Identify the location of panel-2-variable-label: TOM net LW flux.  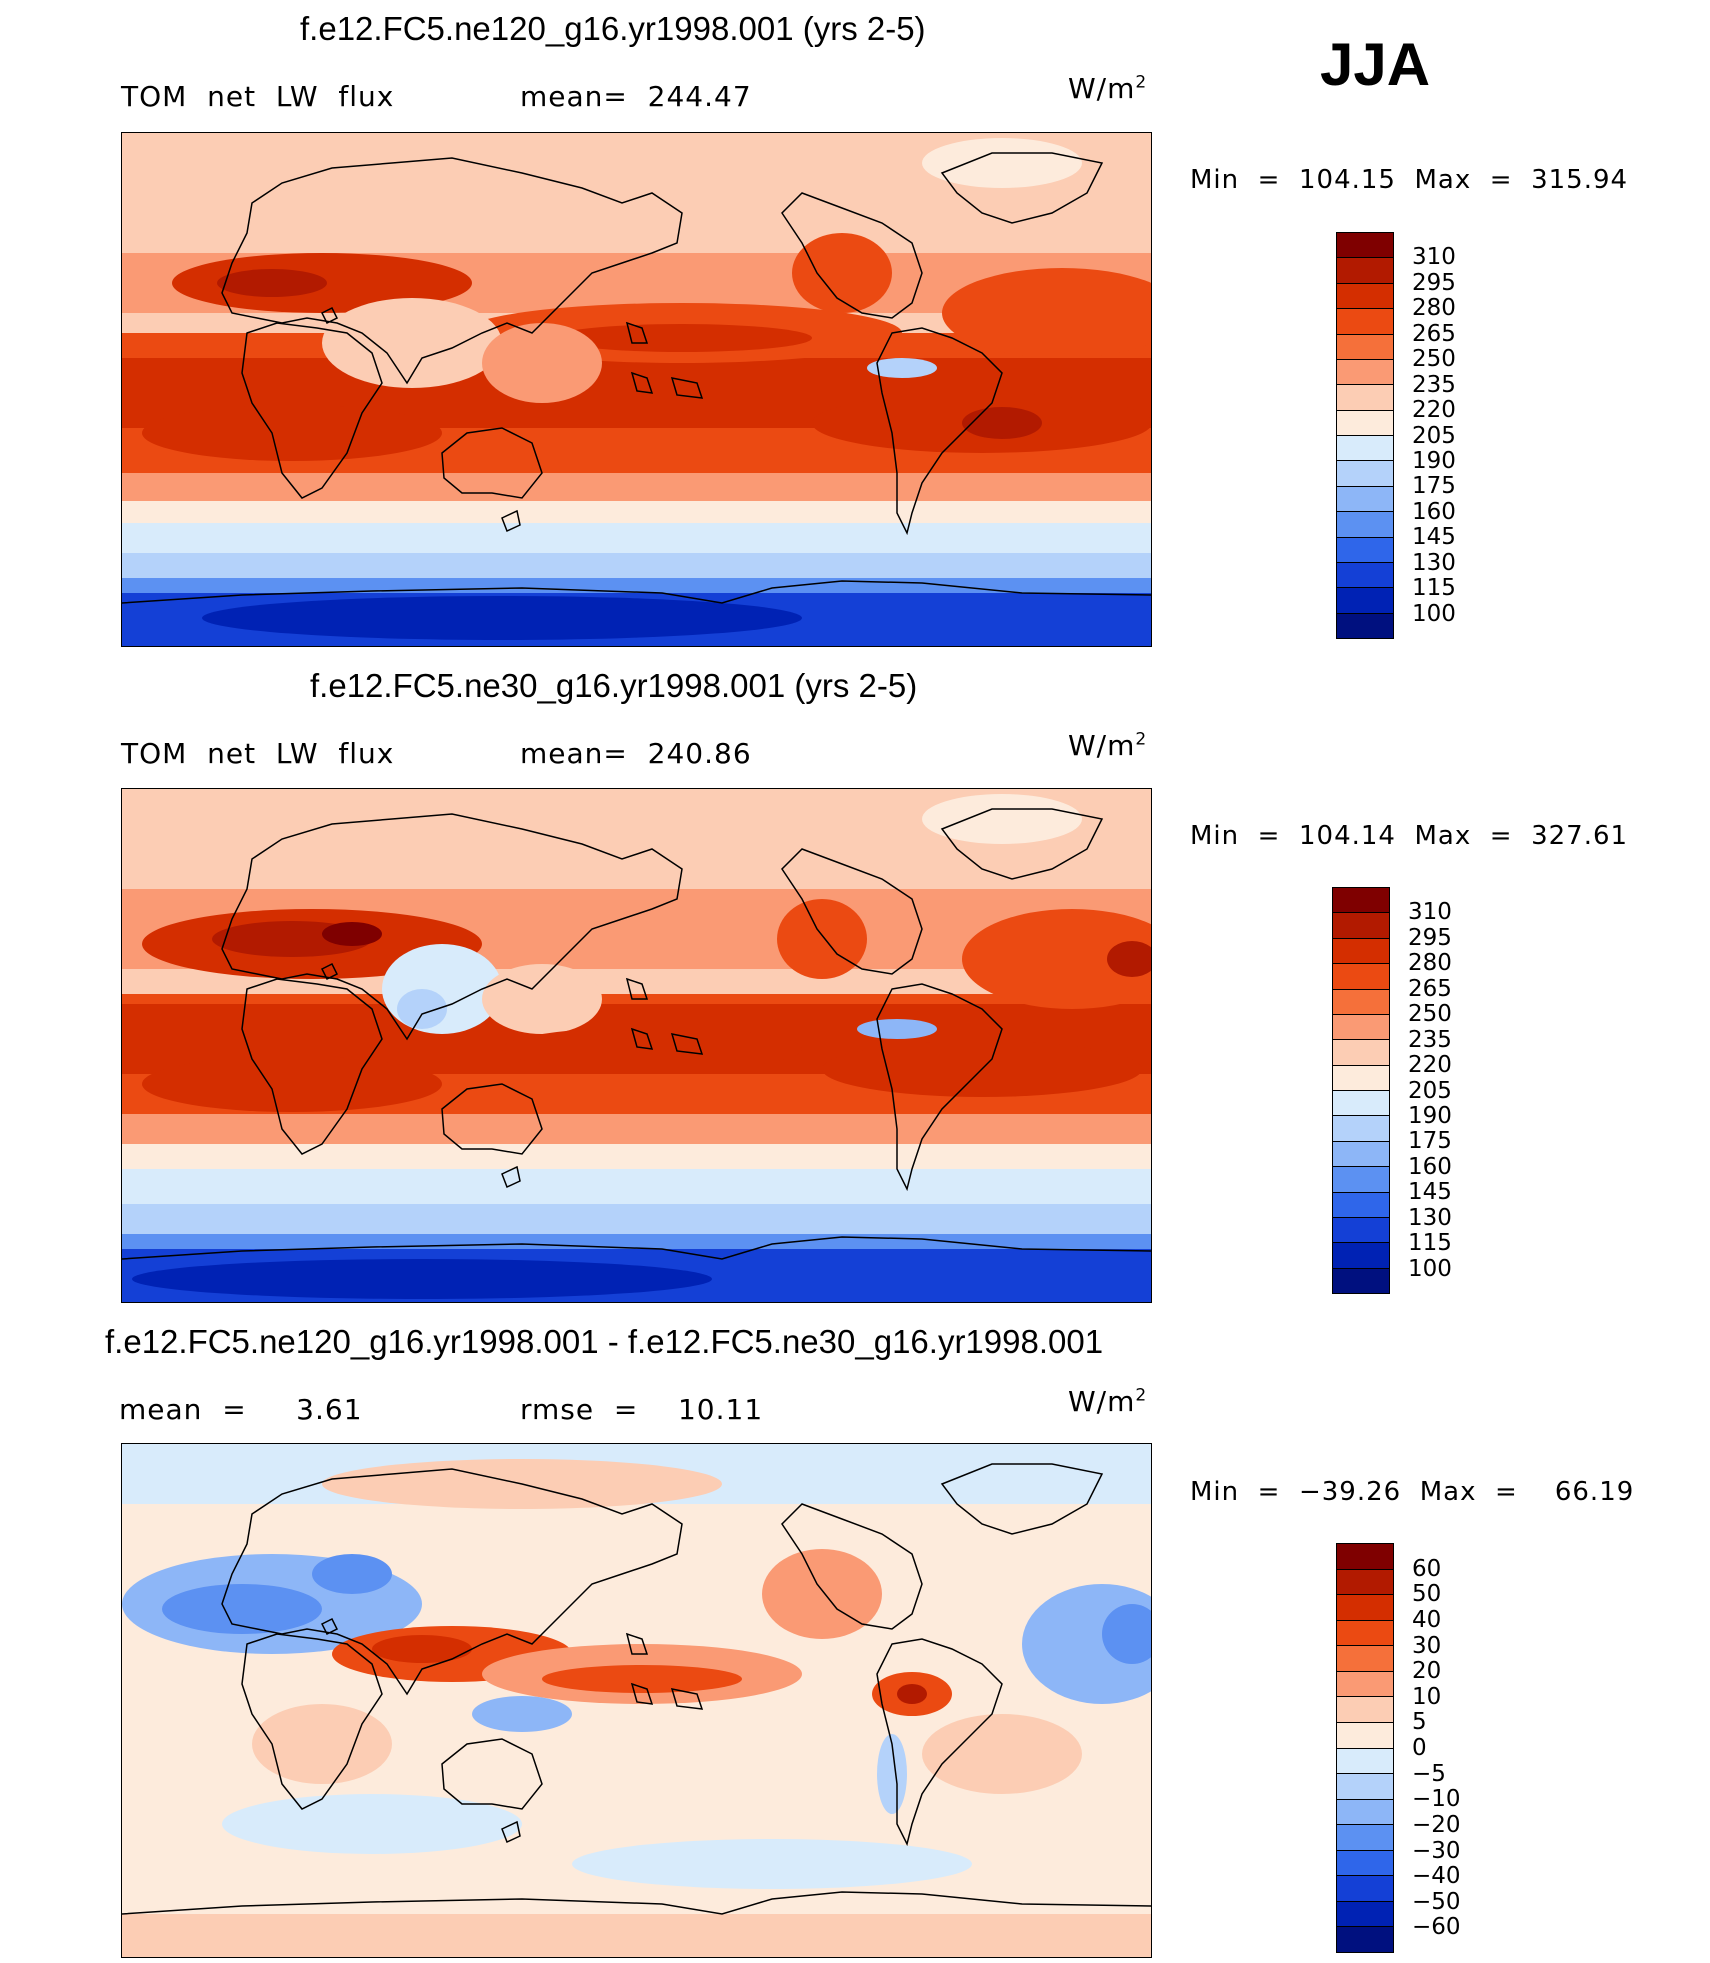
(258, 753).